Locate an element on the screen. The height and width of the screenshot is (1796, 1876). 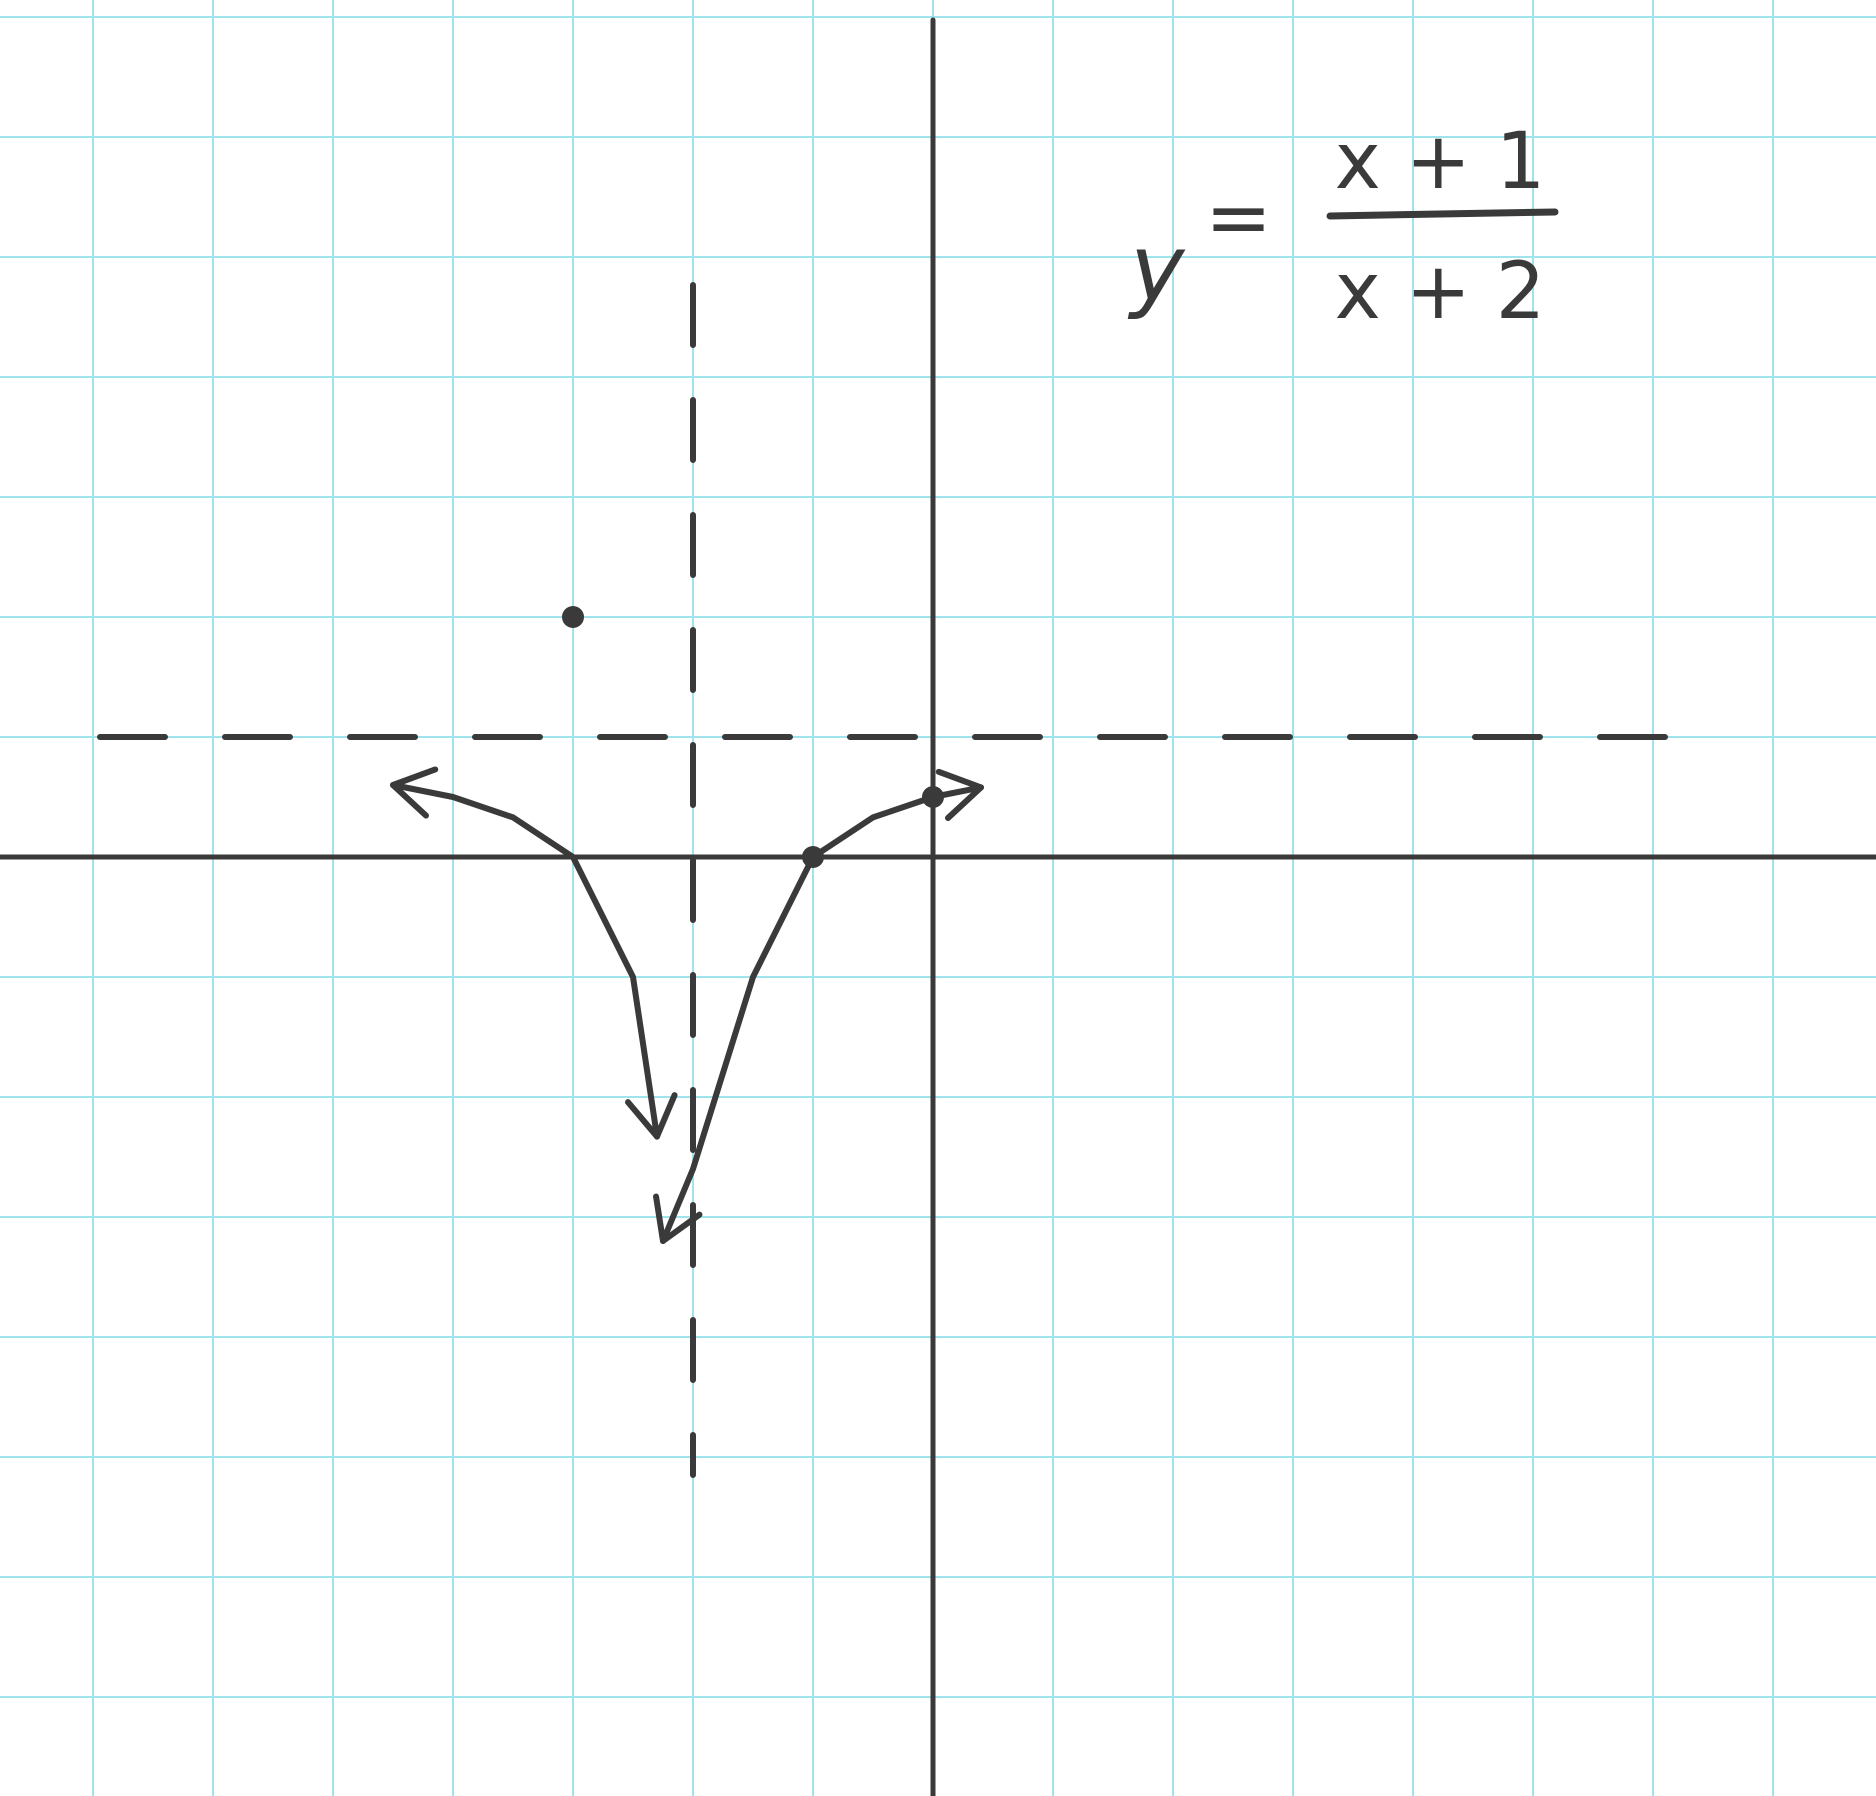
equation-equals: = is located at coordinates (1238, 217).